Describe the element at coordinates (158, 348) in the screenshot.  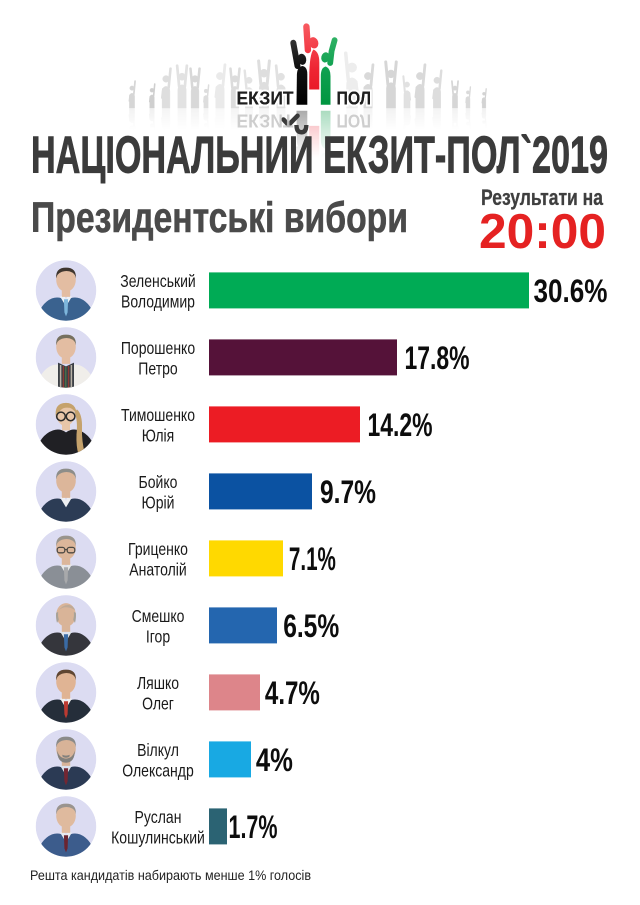
I see `svg-text: Порошенко` at that location.